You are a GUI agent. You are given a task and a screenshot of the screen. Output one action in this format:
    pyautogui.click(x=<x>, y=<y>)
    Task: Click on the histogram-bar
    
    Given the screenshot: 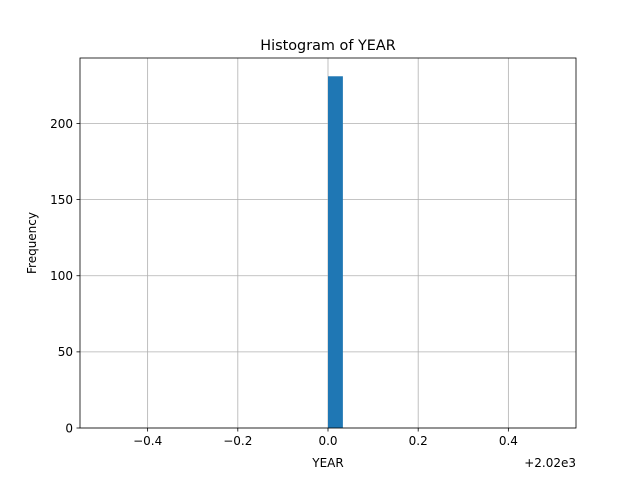 What is the action you would take?
    pyautogui.click(x=335, y=252)
    